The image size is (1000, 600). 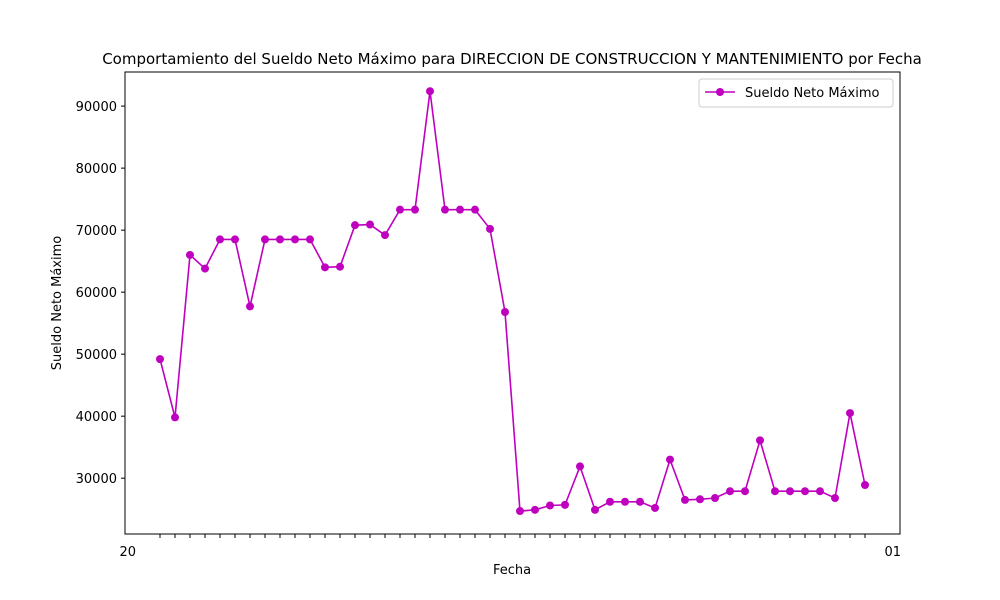 What do you see at coordinates (96, 169) in the screenshot?
I see `y-tick-label: 80000` at bounding box center [96, 169].